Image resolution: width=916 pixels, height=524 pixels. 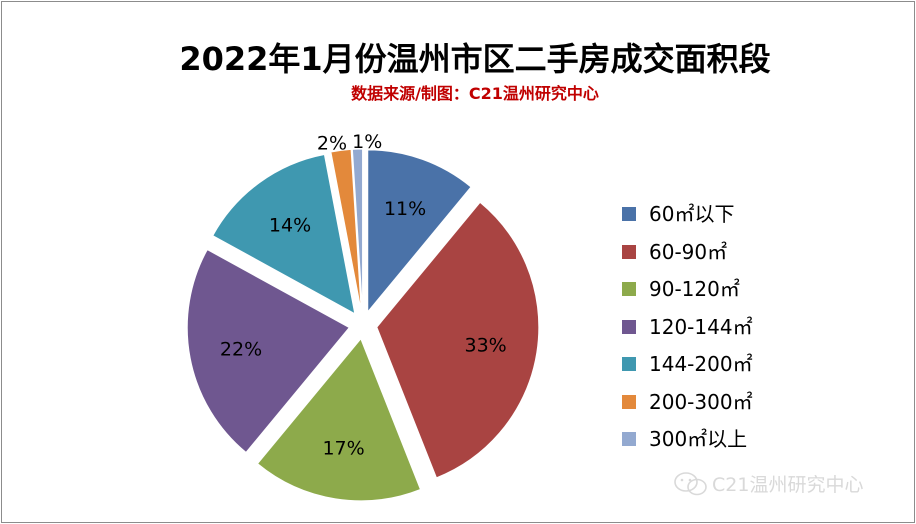 I want to click on legend-label: 200-300㎡, so click(x=701, y=401).